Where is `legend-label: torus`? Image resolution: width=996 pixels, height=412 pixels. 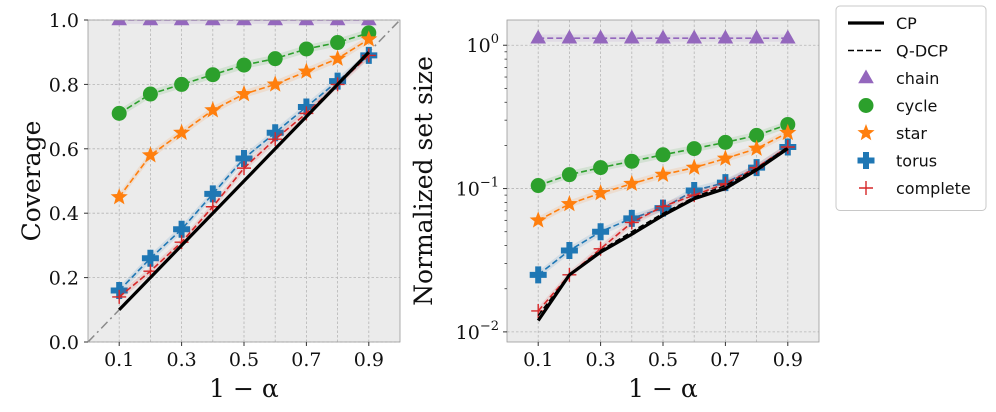 legend-label: torus is located at coordinates (916, 161).